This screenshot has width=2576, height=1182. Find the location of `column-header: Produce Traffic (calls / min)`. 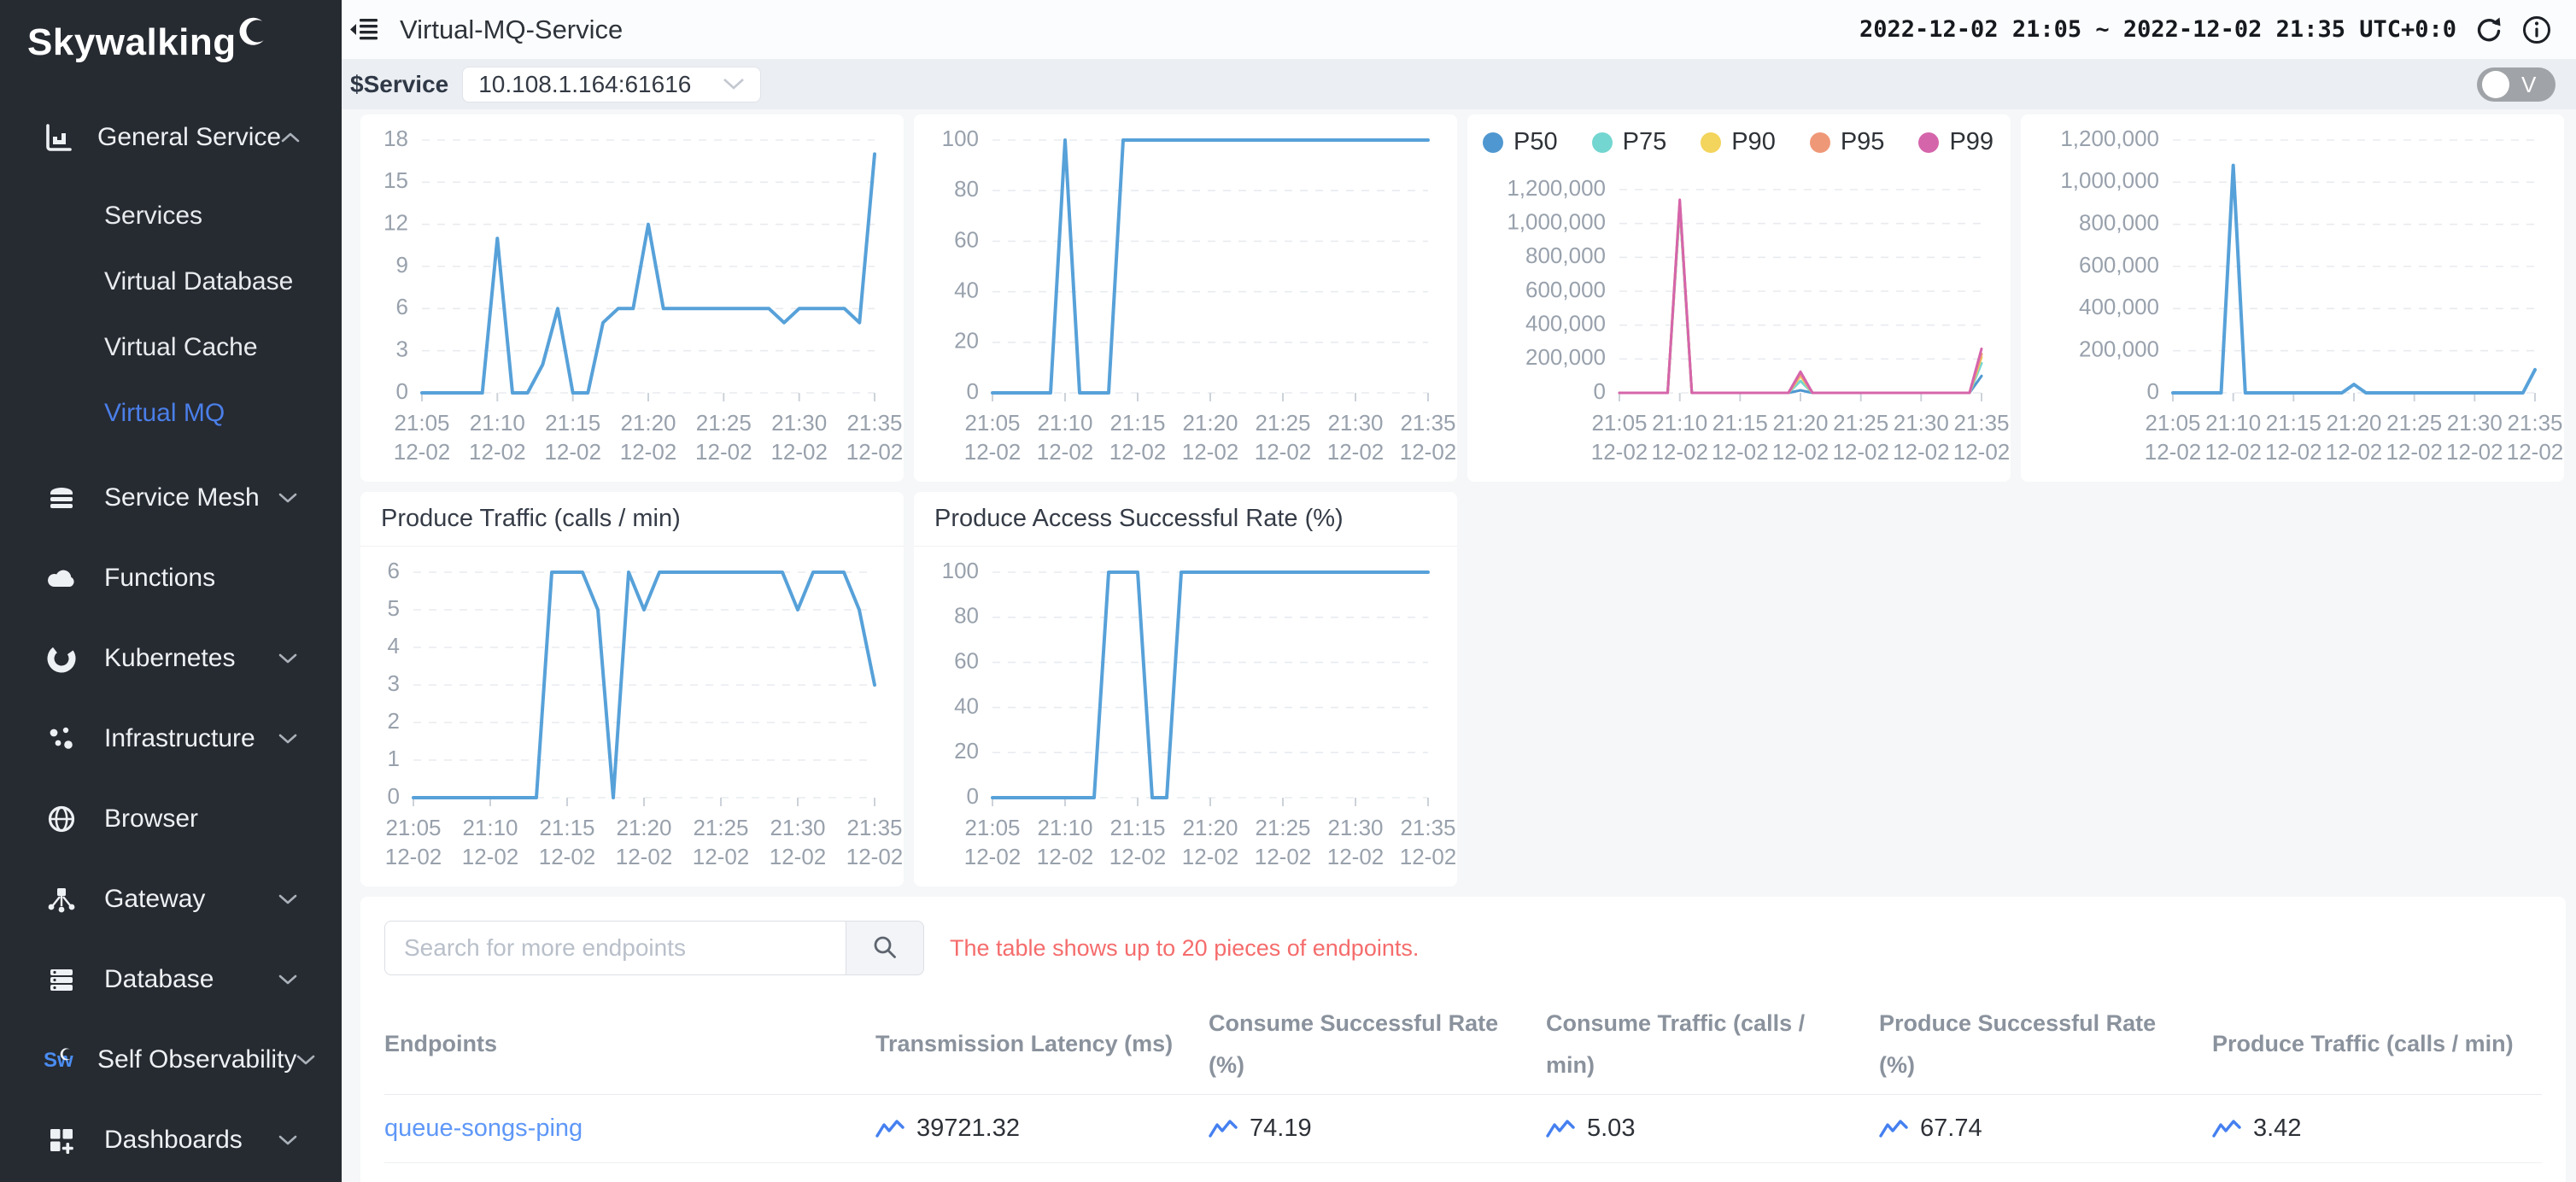

column-header: Produce Traffic (calls / min) is located at coordinates (2363, 1044).